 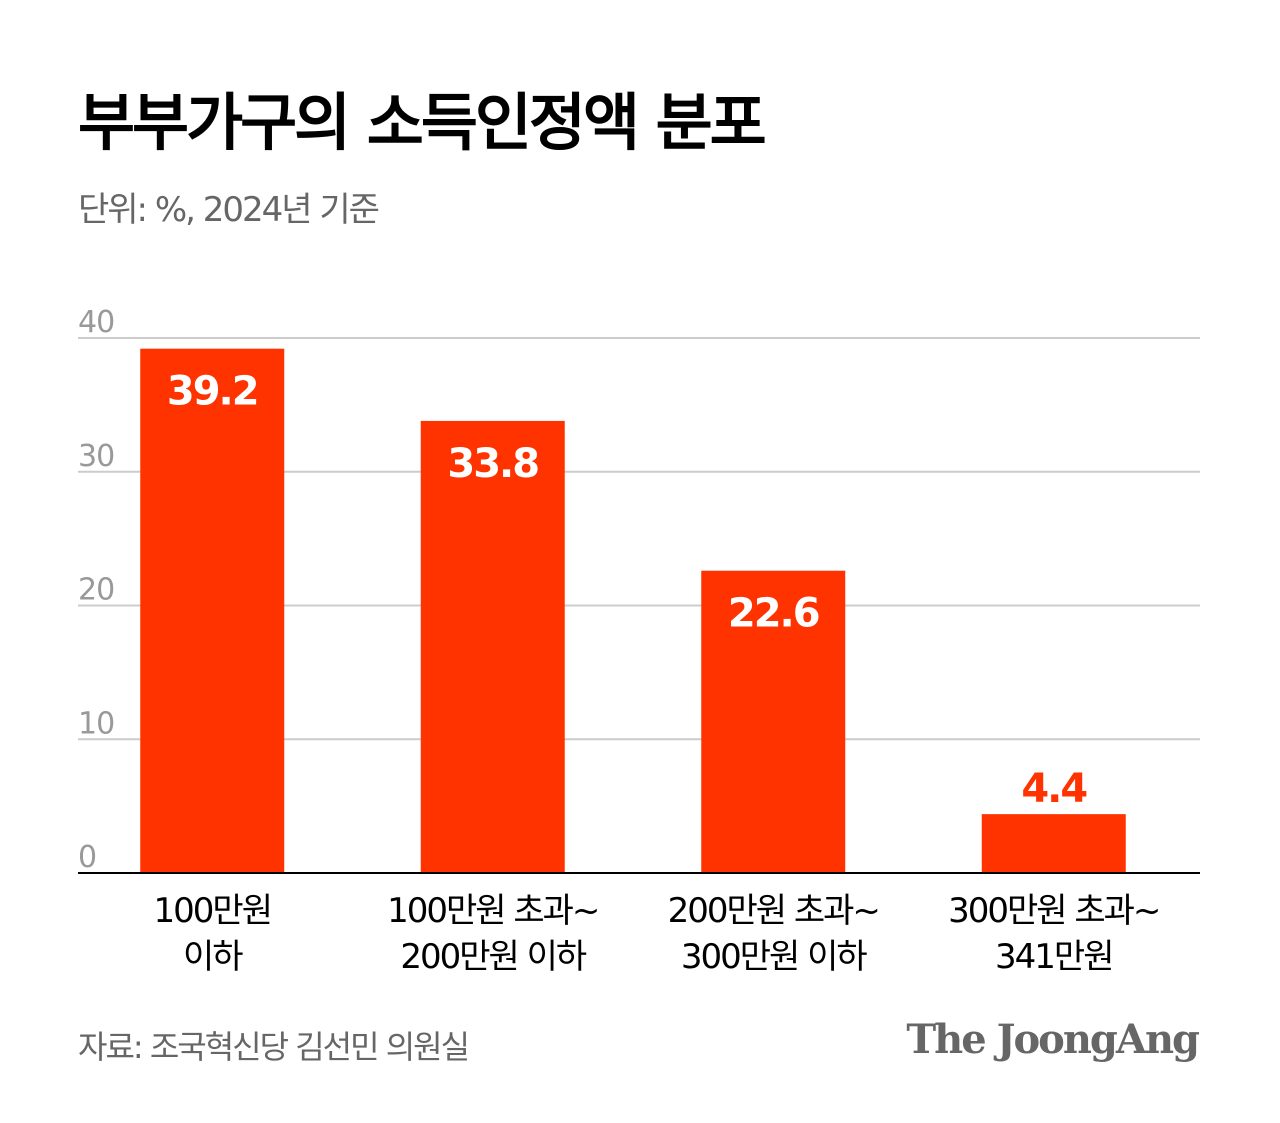 I want to click on source-note: 자료: 조국혁신당 김선민 의원실, so click(x=274, y=1047).